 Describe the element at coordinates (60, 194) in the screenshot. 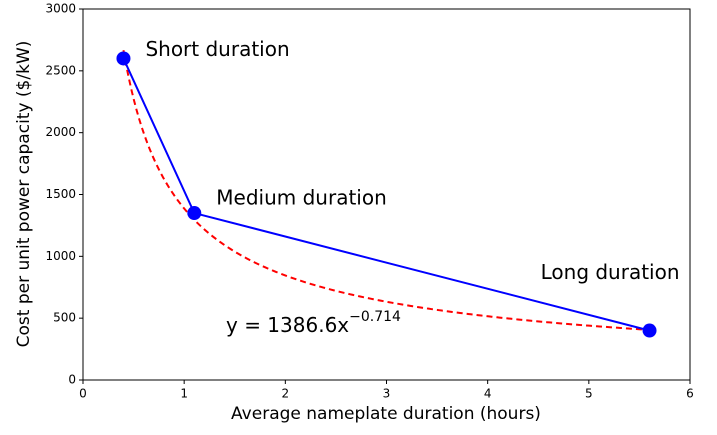

I see `y-tick-label: 1500` at that location.